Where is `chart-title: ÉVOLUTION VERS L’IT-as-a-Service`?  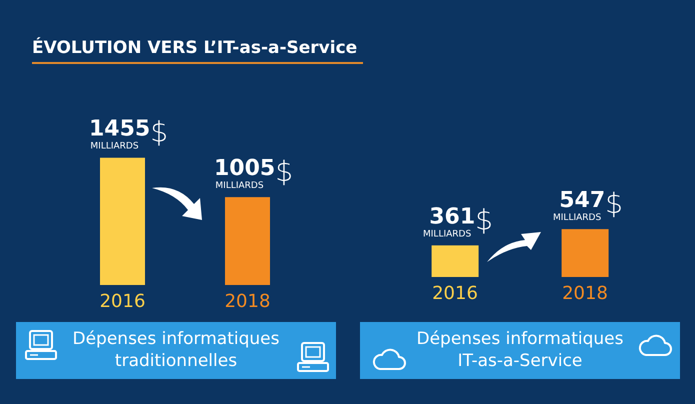
chart-title: ÉVOLUTION VERS L’IT-as-a-Service is located at coordinates (198, 51).